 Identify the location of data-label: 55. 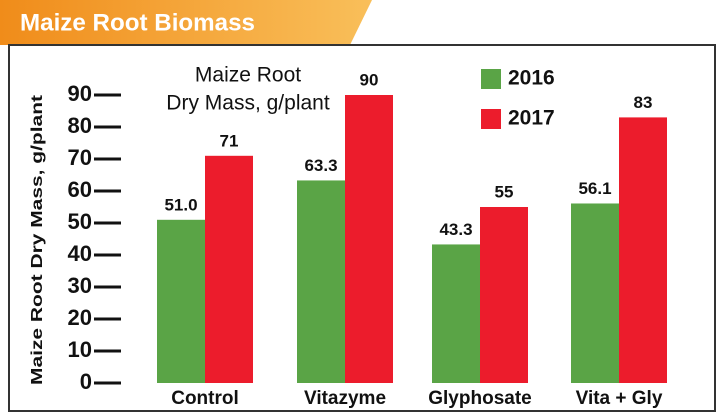
(504, 191).